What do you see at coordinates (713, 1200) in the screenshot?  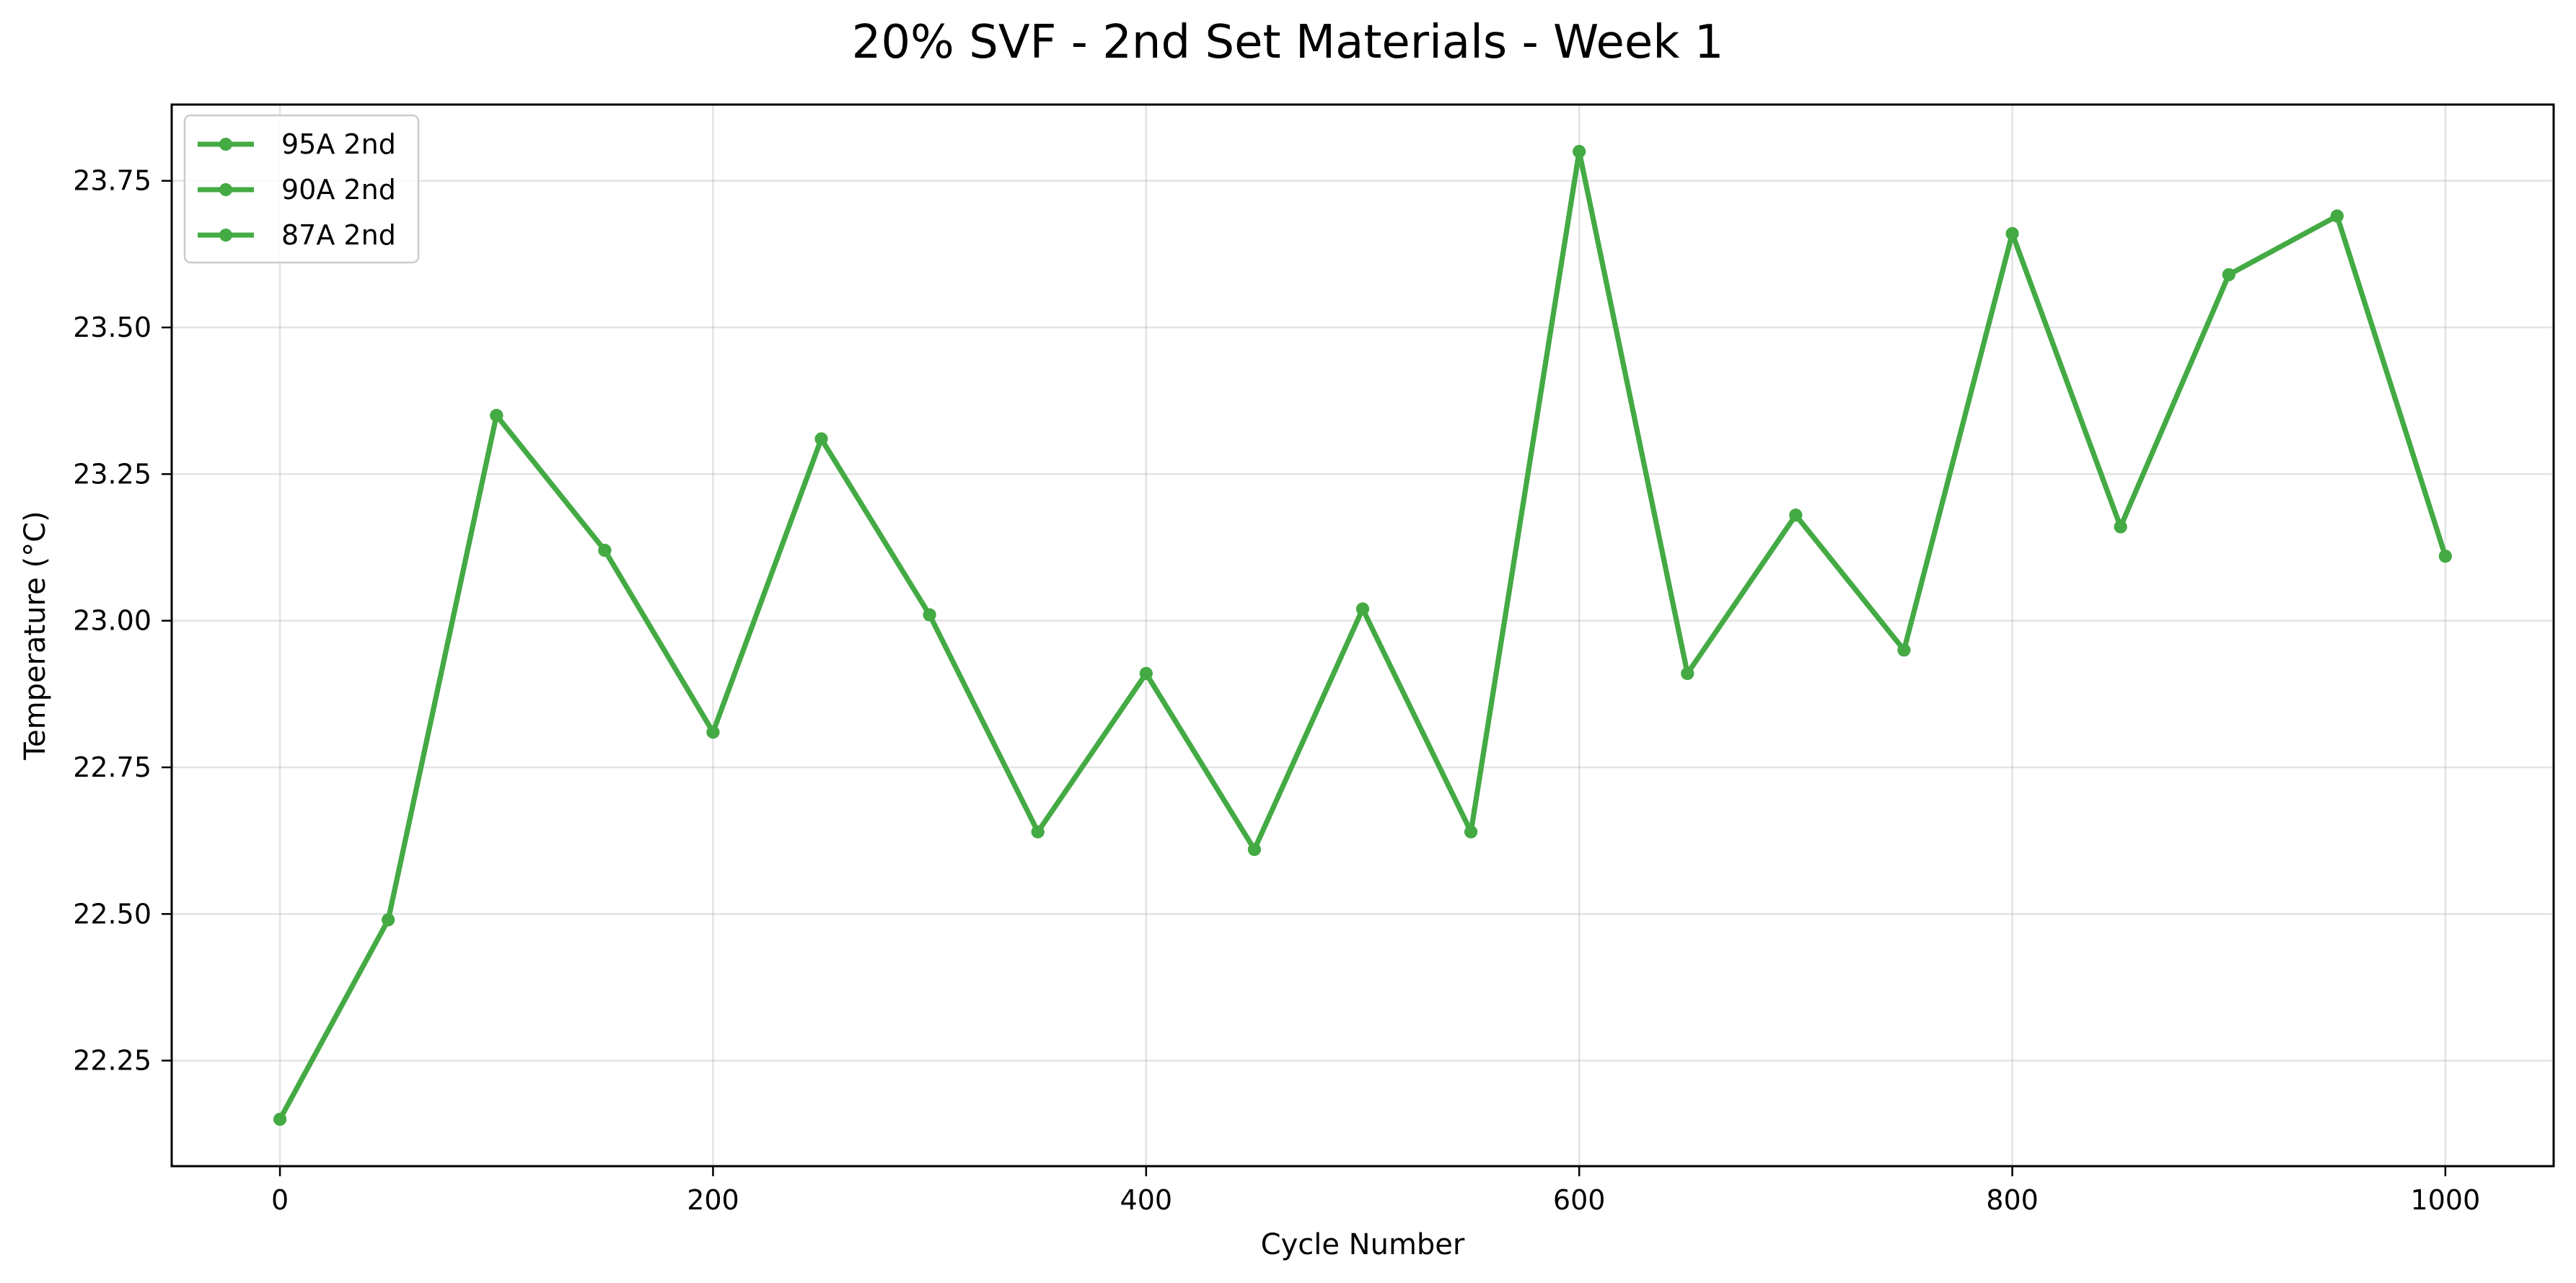 I see `x-tick-label: 200` at bounding box center [713, 1200].